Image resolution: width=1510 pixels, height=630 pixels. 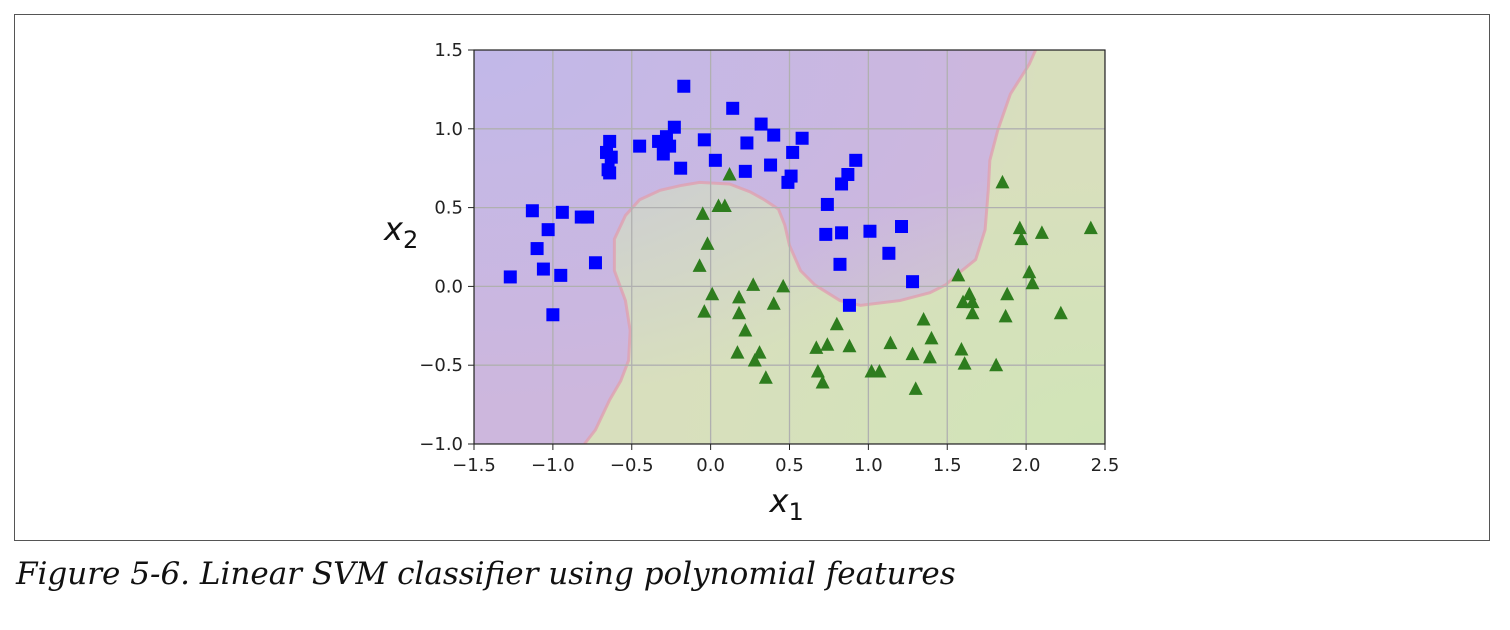 What do you see at coordinates (400, 232) in the screenshot?
I see `y-axis-label: x2` at bounding box center [400, 232].